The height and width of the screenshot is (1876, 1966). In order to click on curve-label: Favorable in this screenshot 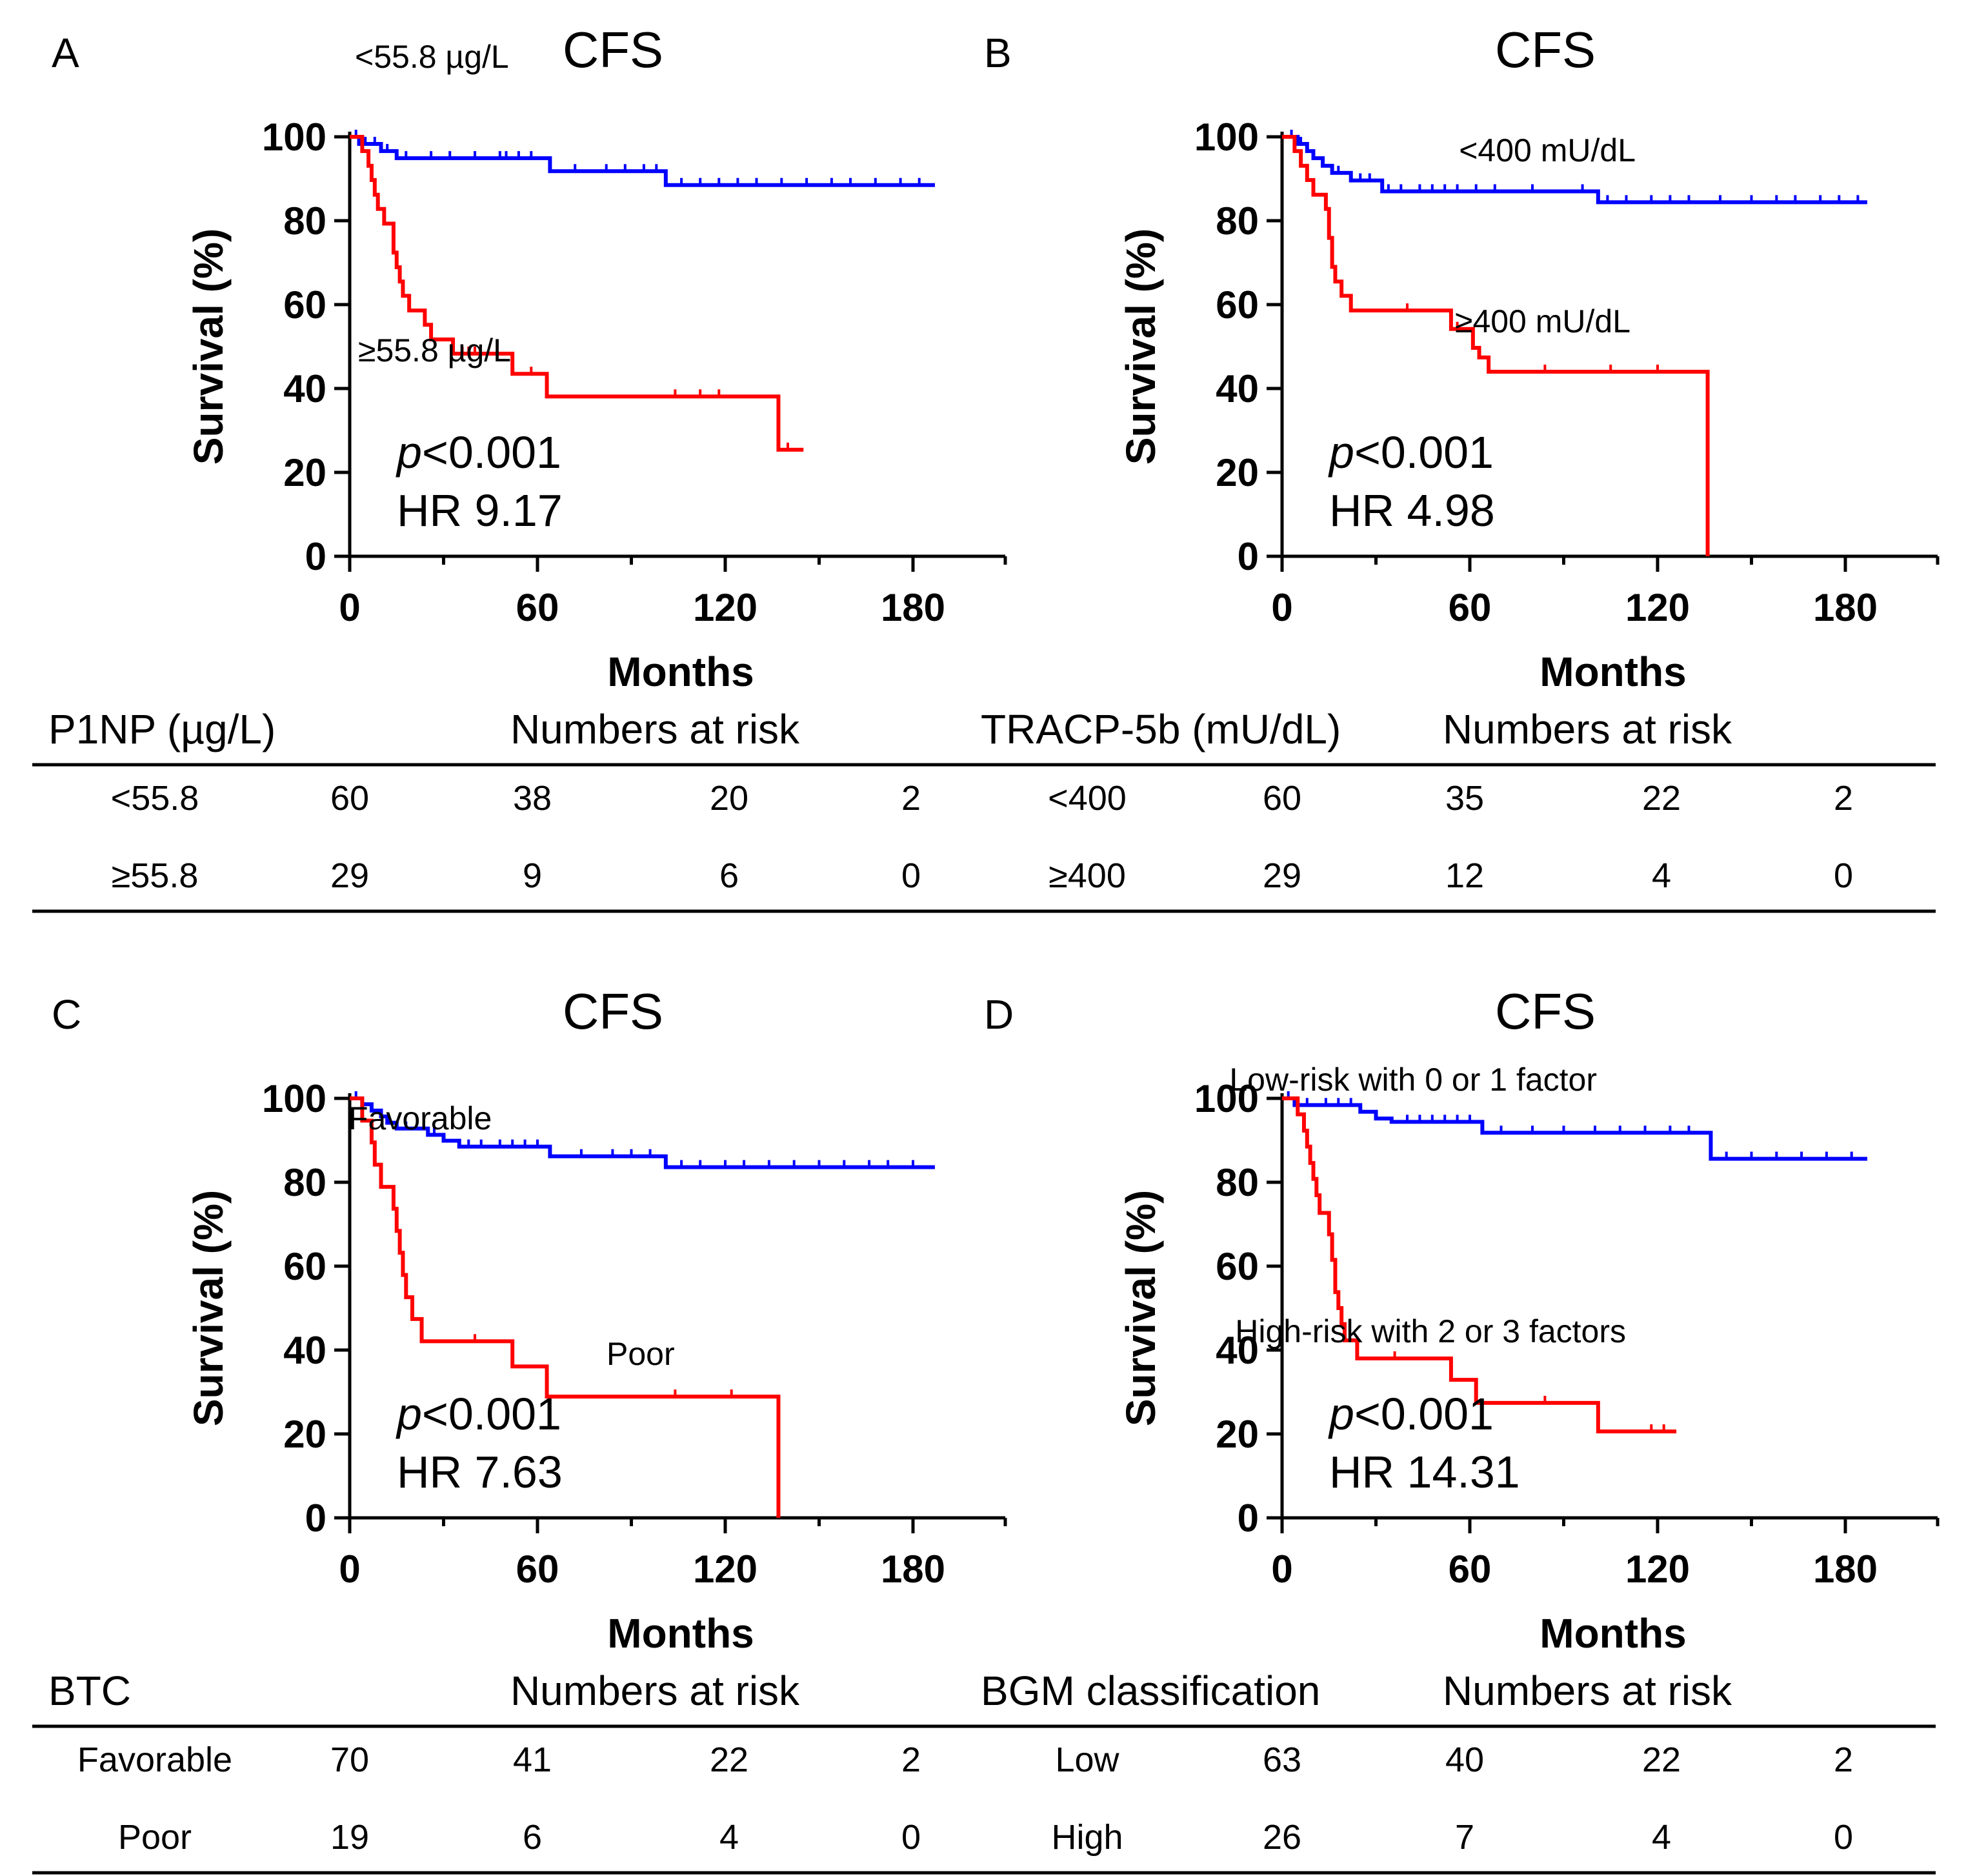, I will do `click(420, 1118)`.